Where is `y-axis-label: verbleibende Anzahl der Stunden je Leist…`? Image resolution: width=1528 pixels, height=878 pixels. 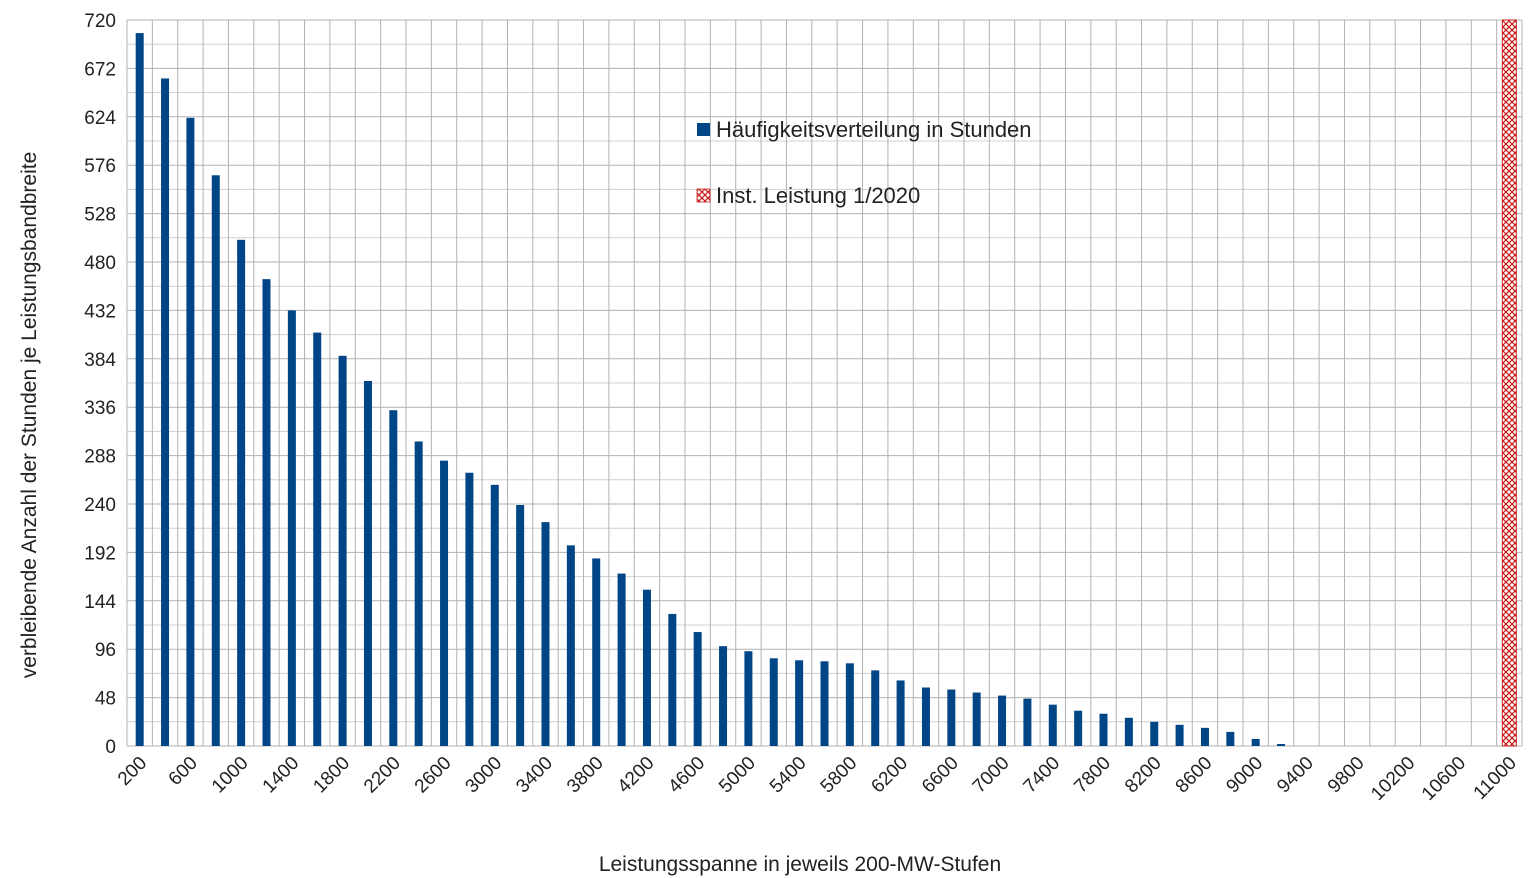 y-axis-label: verbleibende Anzahl der Stunden je Leist… is located at coordinates (29, 415).